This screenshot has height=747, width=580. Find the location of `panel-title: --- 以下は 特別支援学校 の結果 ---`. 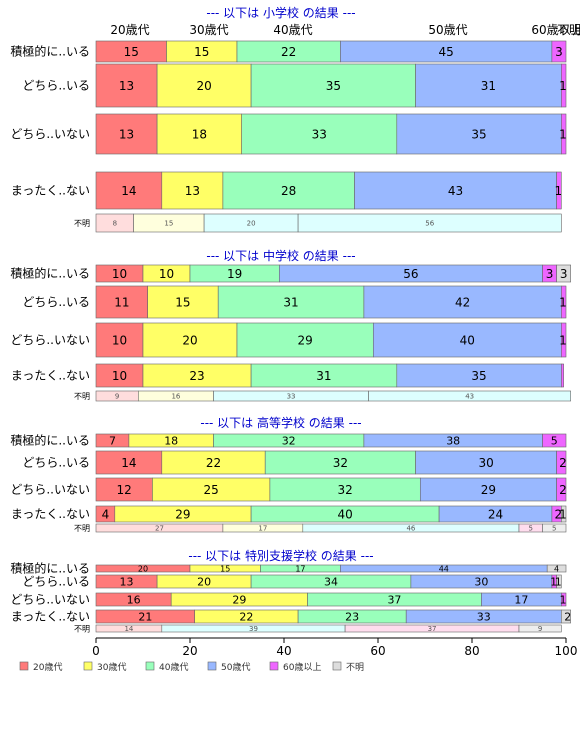

panel-title: --- 以下は 特別支援学校 の結果 --- is located at coordinates (280, 555).